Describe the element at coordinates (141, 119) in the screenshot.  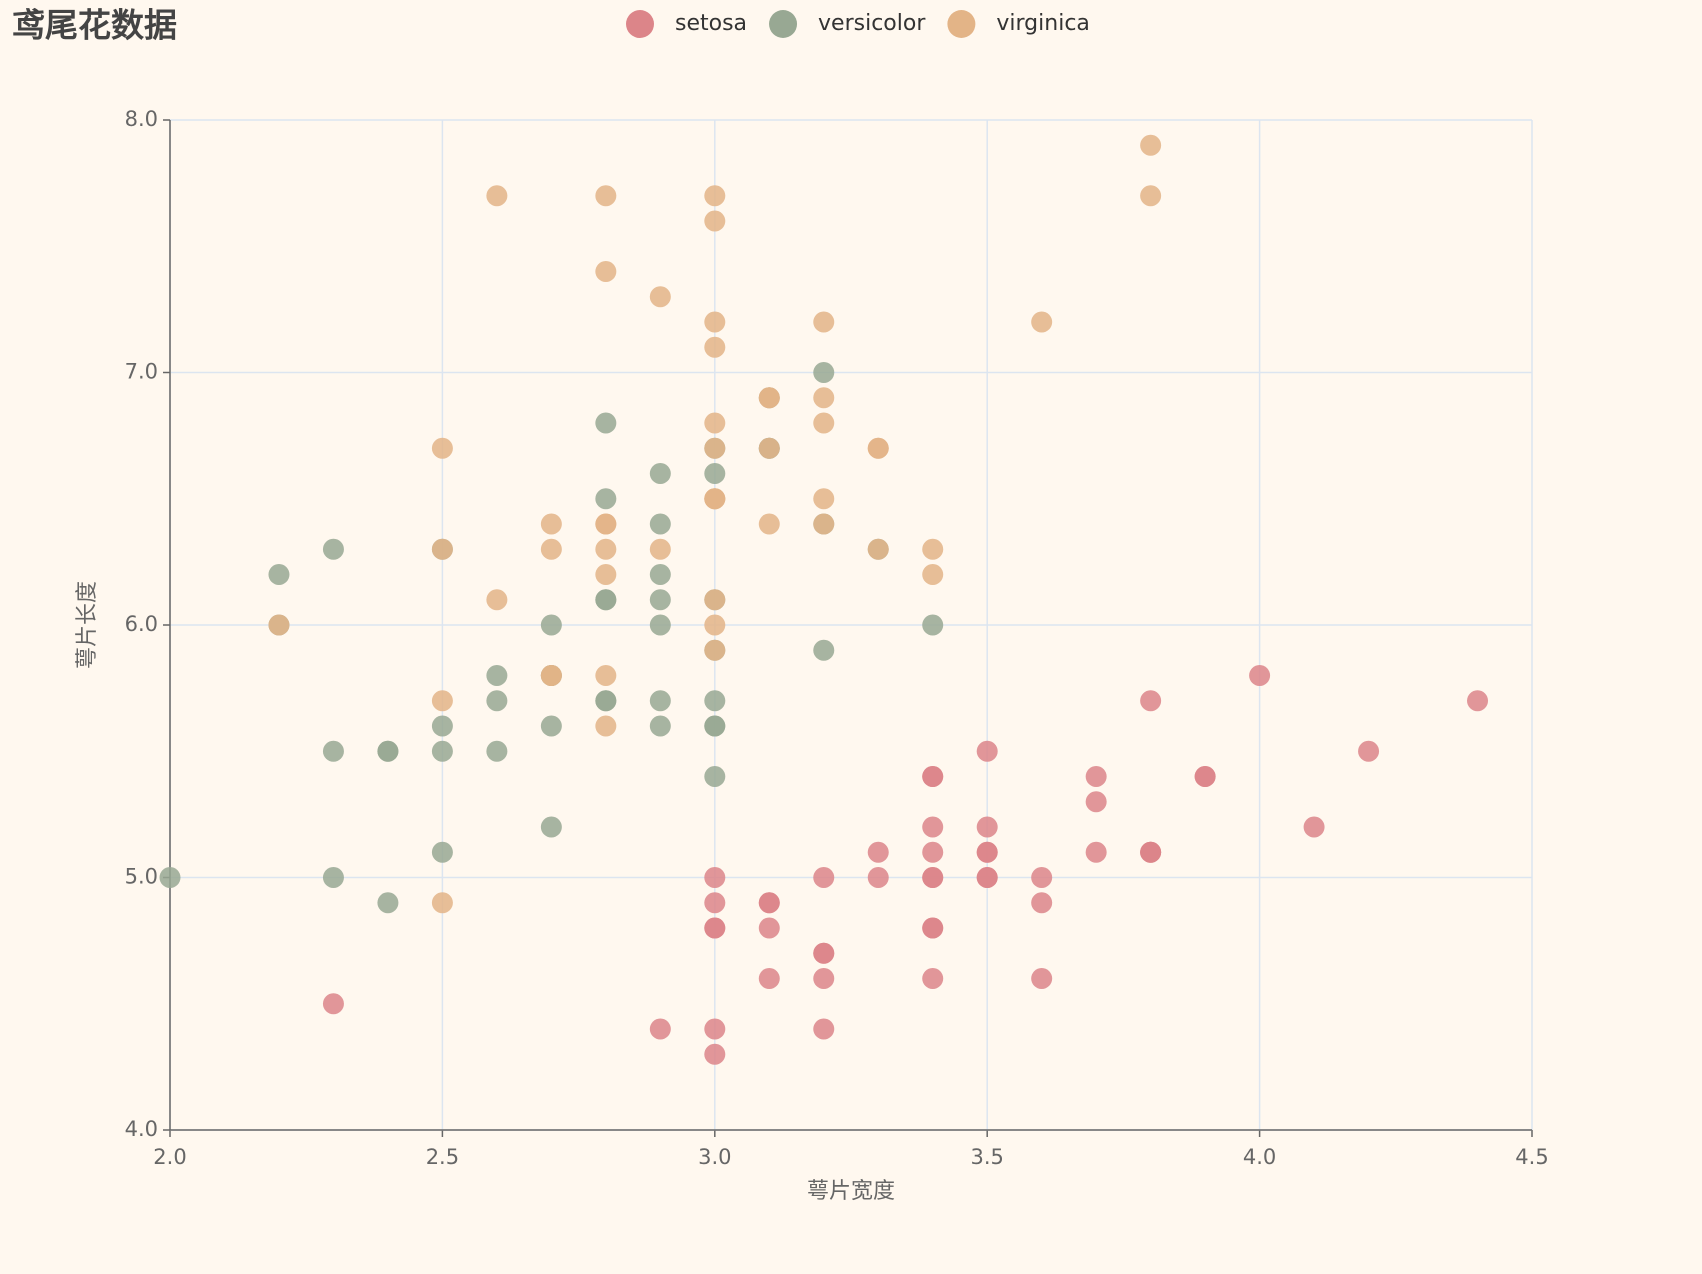
I see `y-tick-label: 8.0` at that location.